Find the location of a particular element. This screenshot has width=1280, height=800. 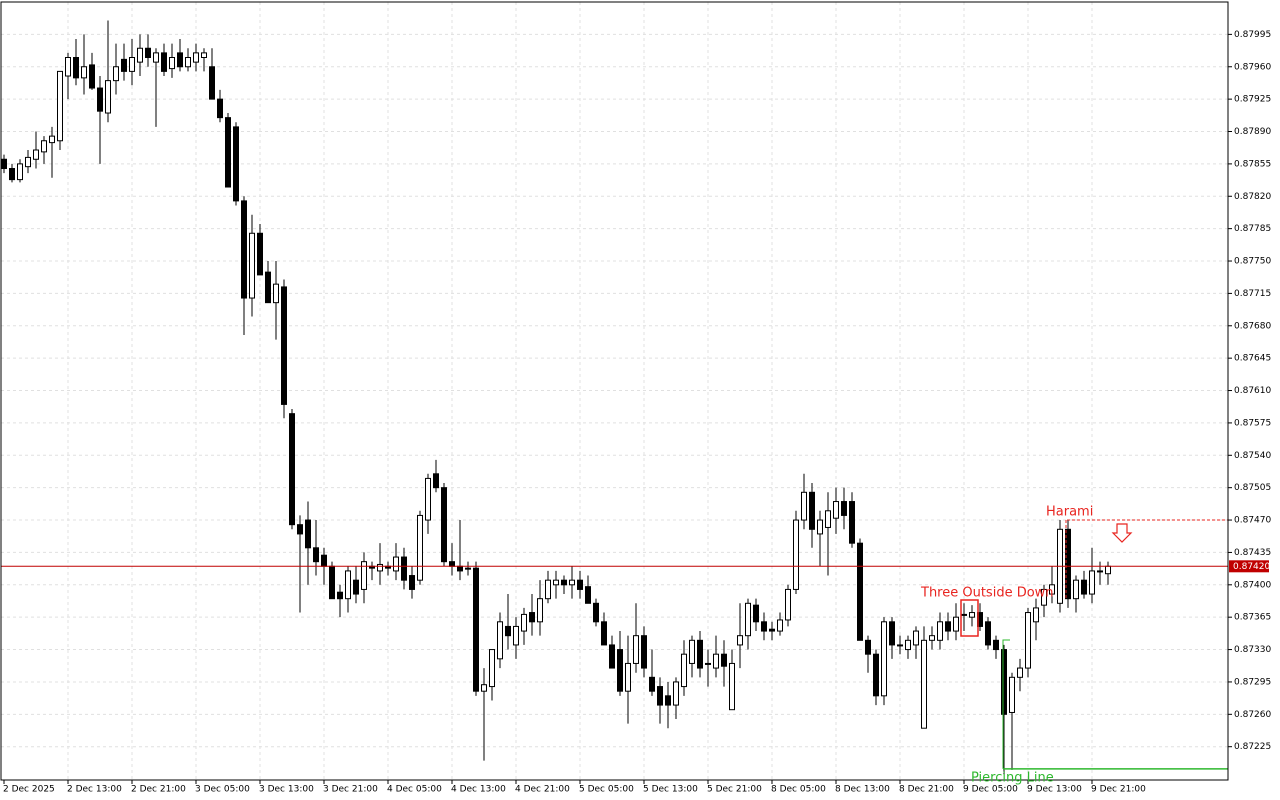

y-tick-label: 0.87330 is located at coordinates (1252, 650).